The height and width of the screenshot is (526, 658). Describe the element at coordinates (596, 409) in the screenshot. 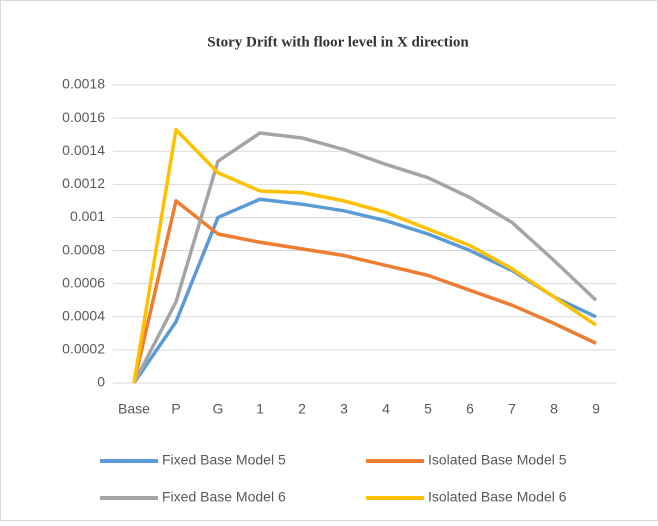

I see `x-tick-label: 9` at that location.